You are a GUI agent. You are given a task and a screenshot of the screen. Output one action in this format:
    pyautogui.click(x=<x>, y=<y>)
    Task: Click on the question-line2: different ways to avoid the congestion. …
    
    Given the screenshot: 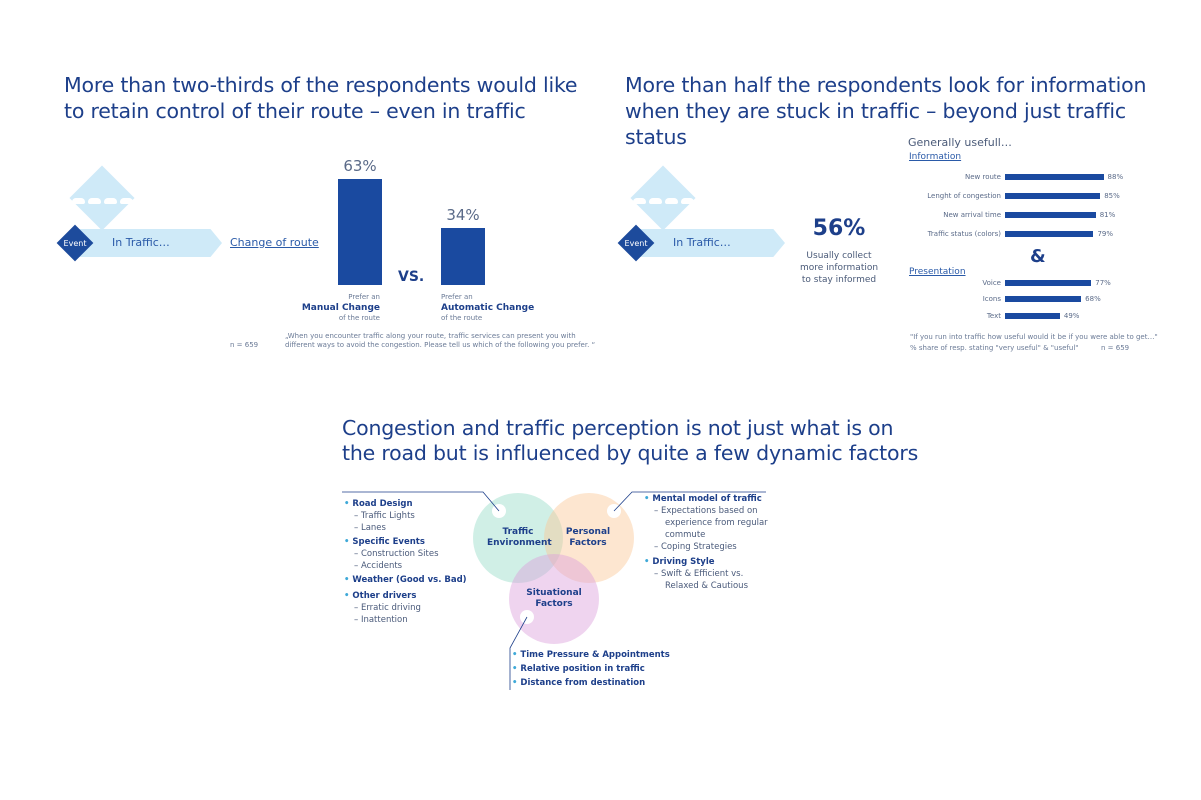 What is the action you would take?
    pyautogui.click(x=440, y=345)
    